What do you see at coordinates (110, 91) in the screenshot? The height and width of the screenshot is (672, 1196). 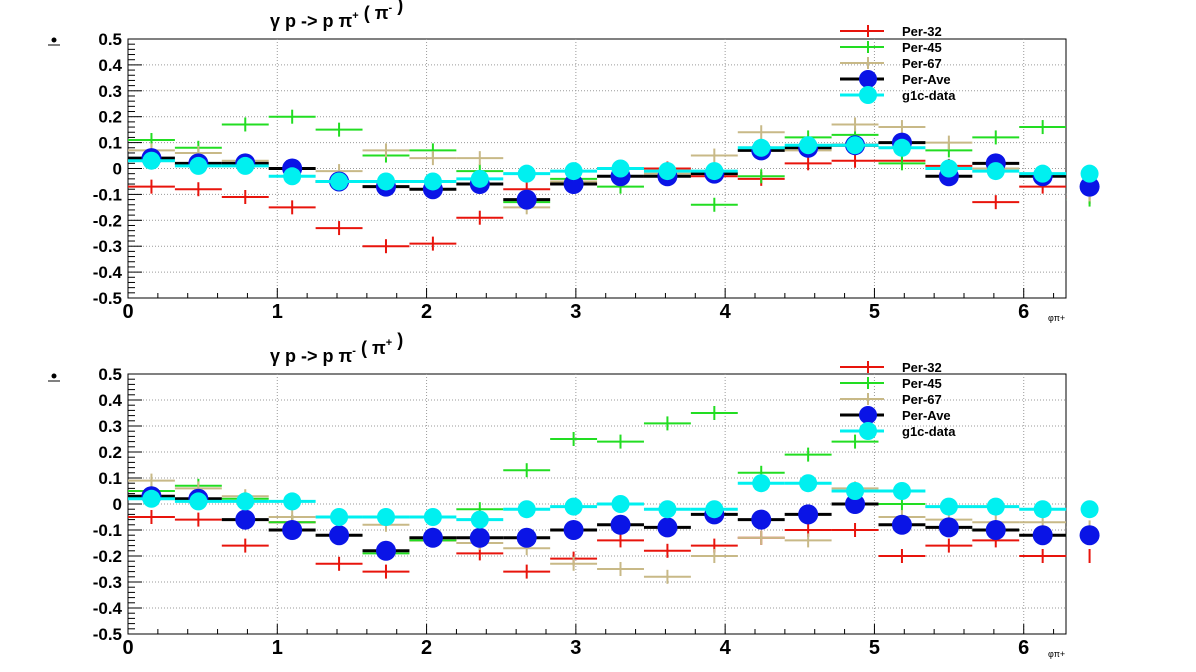 I see `y-tick-label: 0.3` at bounding box center [110, 91].